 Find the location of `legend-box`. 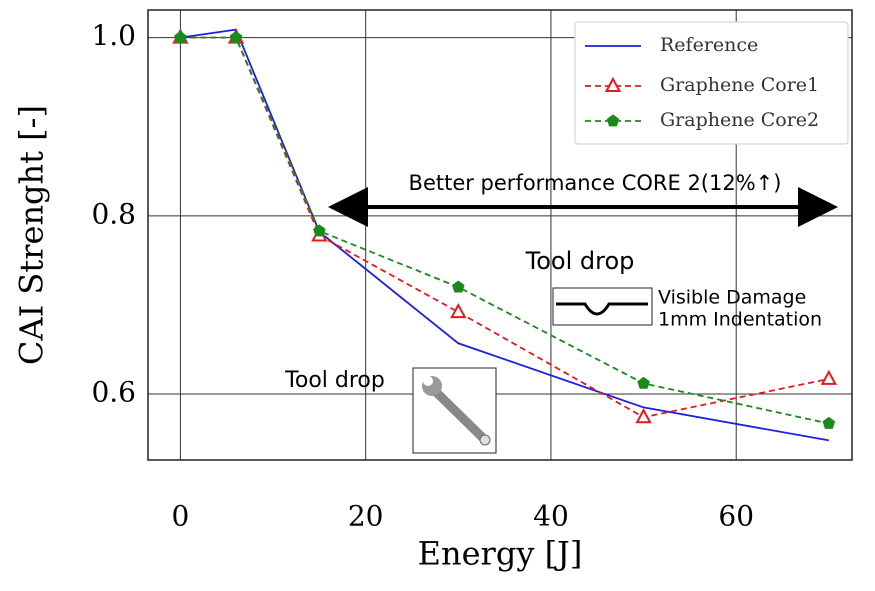

legend-box is located at coordinates (711, 83).